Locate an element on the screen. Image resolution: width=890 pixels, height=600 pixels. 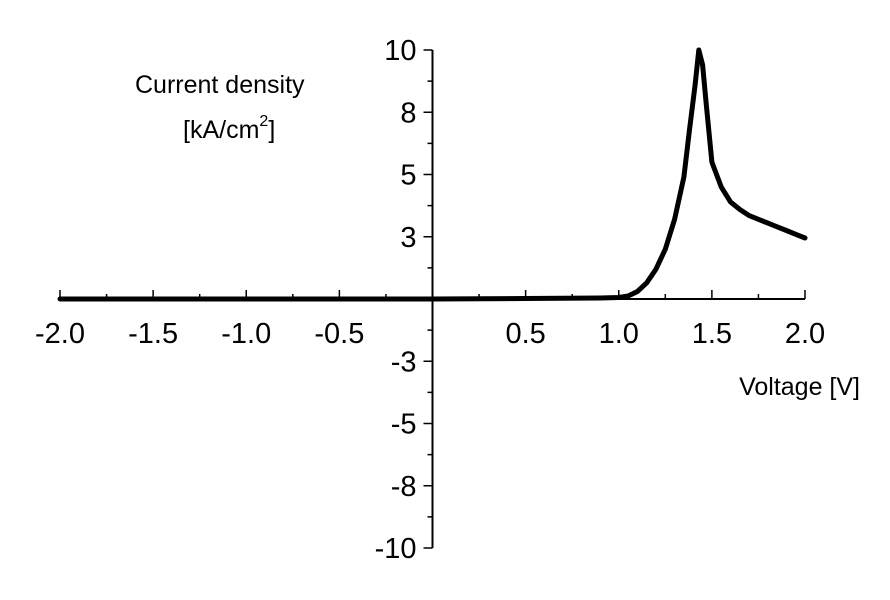
x-tick-label: -2.0 is located at coordinates (60, 334).